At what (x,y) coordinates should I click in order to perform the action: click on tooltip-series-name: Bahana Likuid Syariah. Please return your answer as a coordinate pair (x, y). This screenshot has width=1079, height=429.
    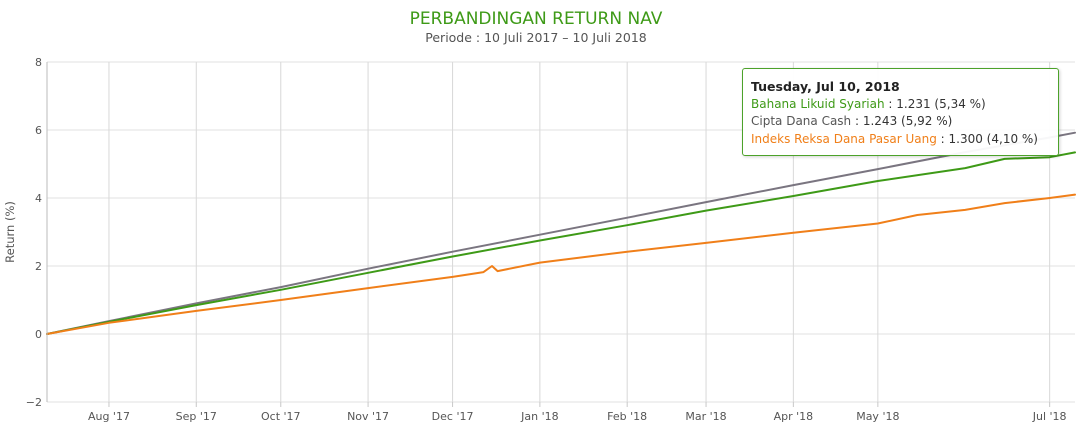
    Looking at the image, I should click on (818, 103).